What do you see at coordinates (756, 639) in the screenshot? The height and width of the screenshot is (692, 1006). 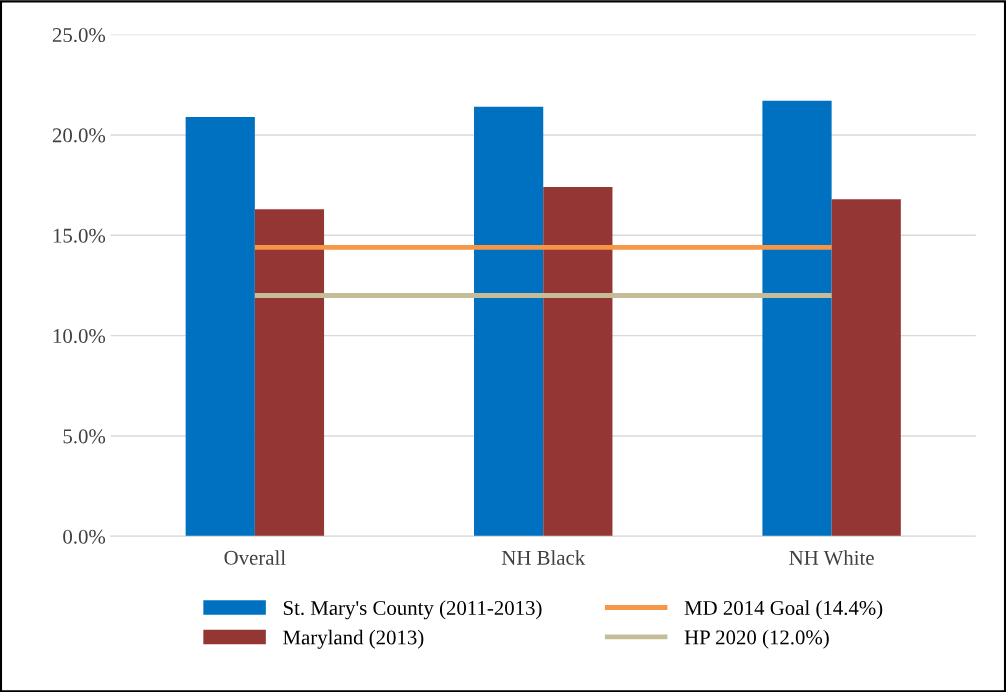 I see `legend-label: HP 2020 (12.0%)` at bounding box center [756, 639].